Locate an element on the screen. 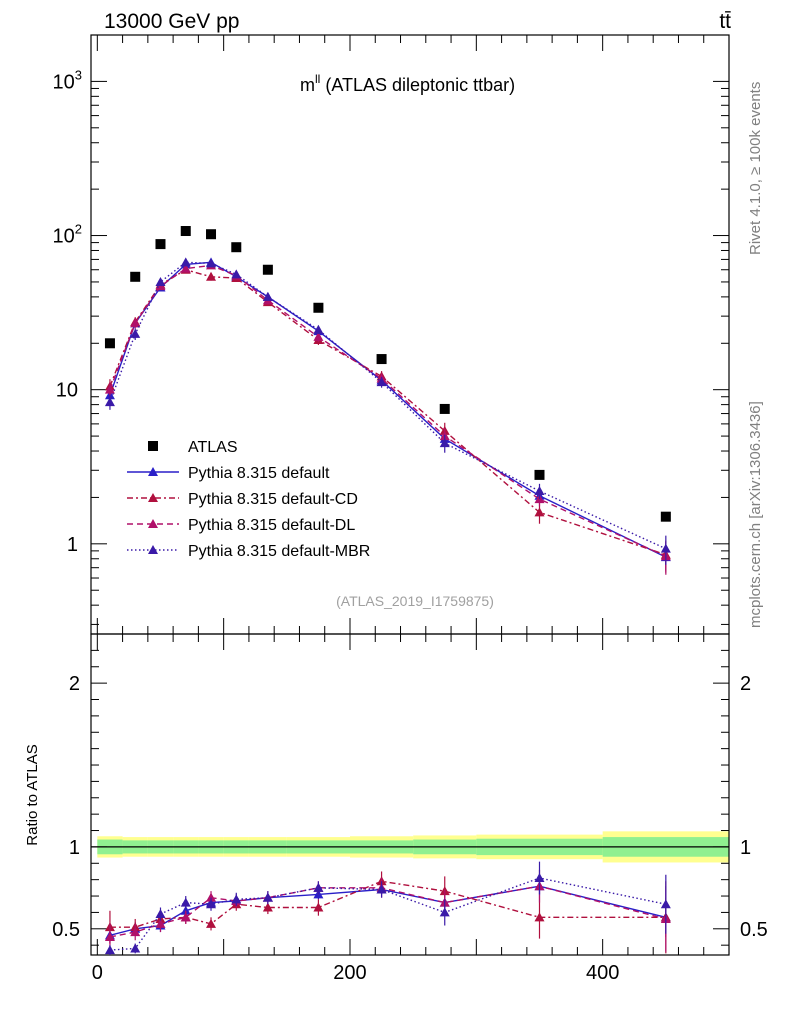 This screenshot has height=1029, width=786. ratio-plot-series is located at coordinates (387, 908).